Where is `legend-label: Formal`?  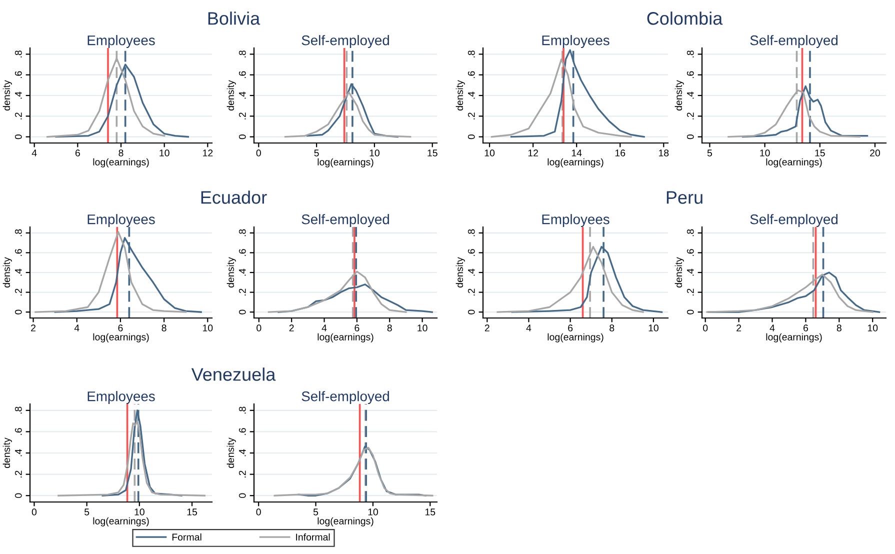 legend-label: Formal is located at coordinates (187, 537).